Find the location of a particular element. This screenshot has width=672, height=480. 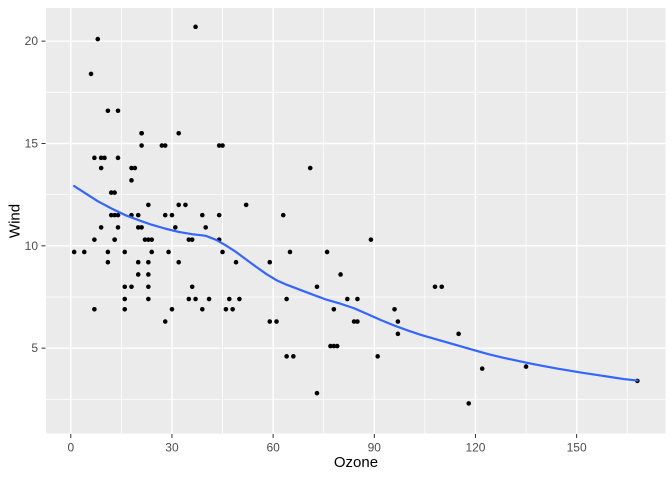

x-tick-label: 150 is located at coordinates (577, 448).